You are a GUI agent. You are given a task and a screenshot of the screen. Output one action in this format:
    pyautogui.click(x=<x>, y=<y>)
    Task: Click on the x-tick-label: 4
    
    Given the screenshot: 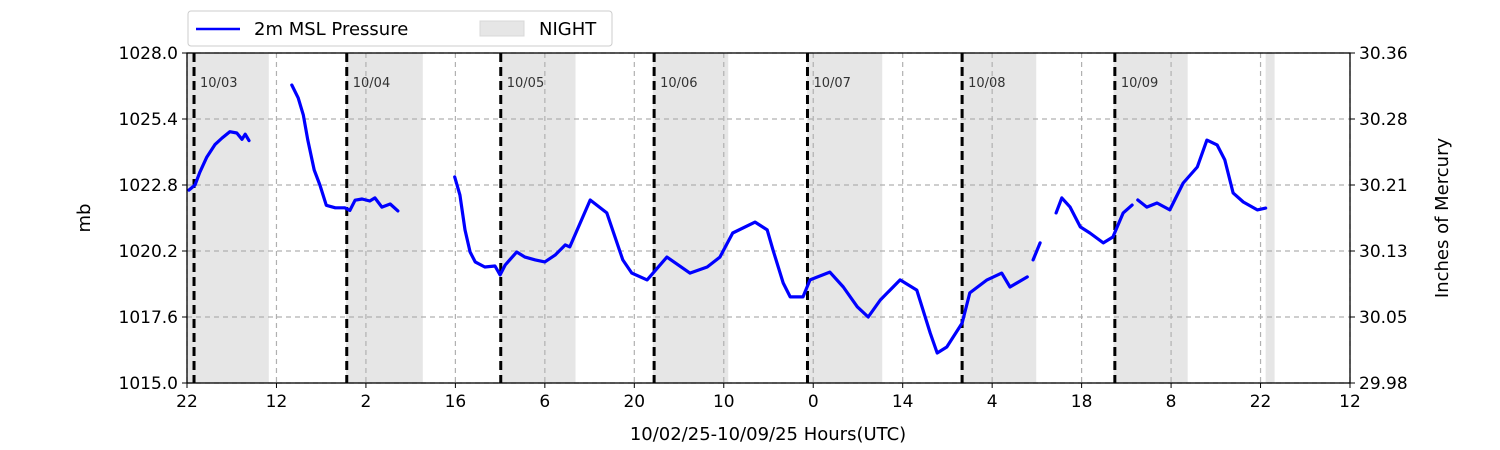 What is the action you would take?
    pyautogui.click(x=992, y=402)
    